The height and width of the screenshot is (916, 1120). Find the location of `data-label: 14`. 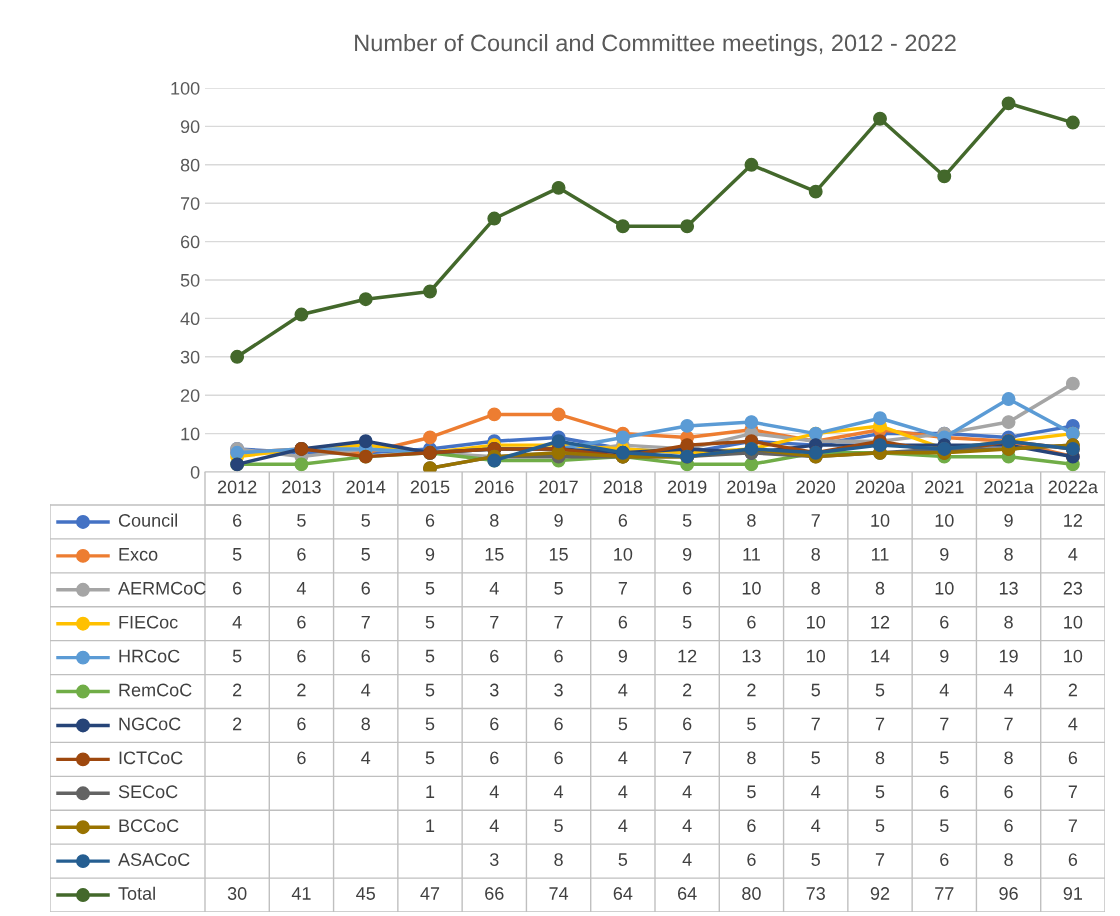

data-label: 14 is located at coordinates (880, 656).